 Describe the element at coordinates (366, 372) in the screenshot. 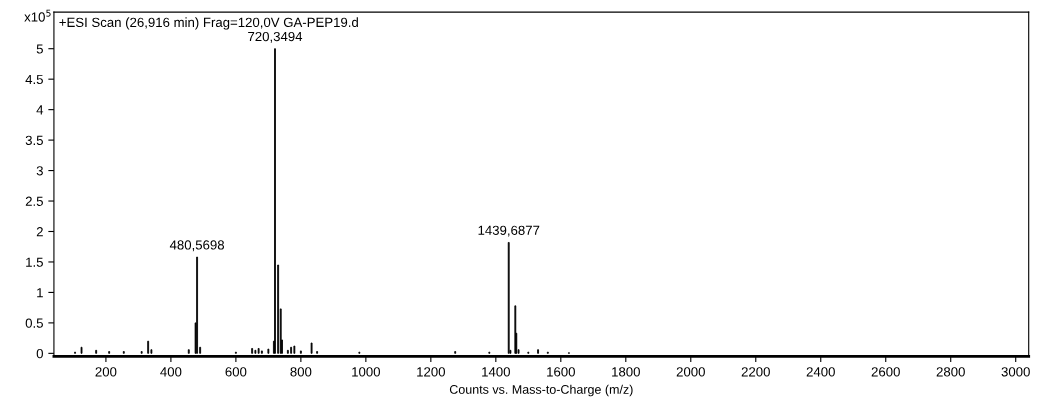

I see `x-tick-label: 1000` at that location.